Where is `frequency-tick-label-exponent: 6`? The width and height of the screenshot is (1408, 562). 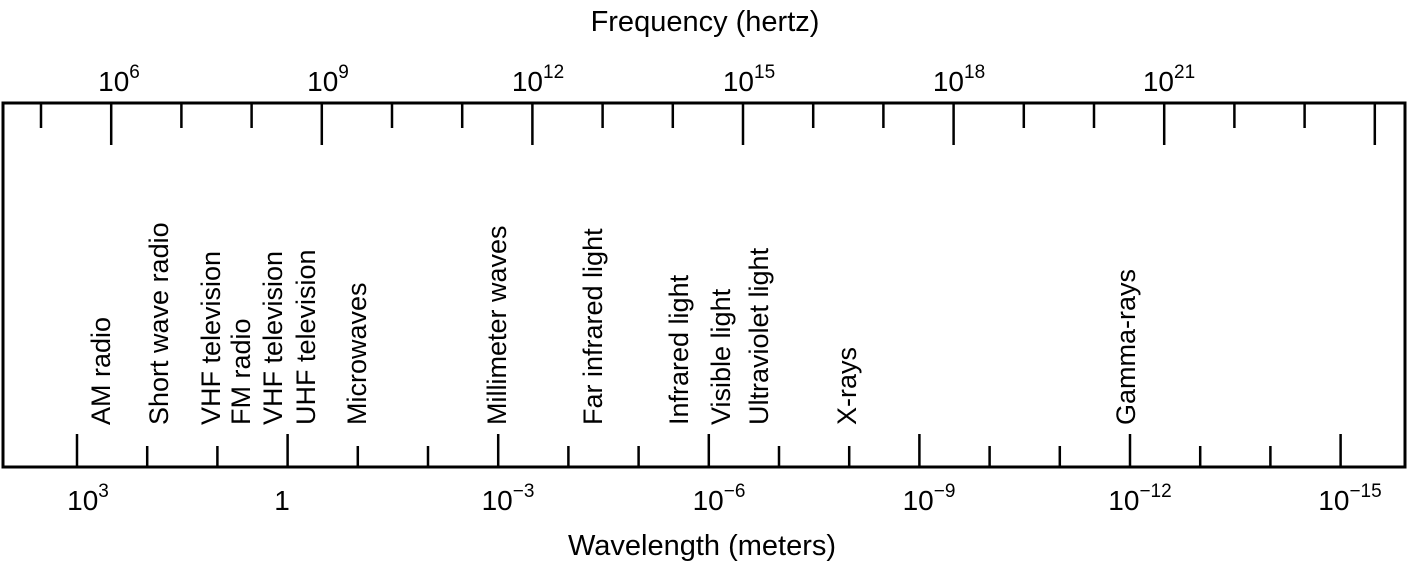 frequency-tick-label-exponent: 6 is located at coordinates (134, 72).